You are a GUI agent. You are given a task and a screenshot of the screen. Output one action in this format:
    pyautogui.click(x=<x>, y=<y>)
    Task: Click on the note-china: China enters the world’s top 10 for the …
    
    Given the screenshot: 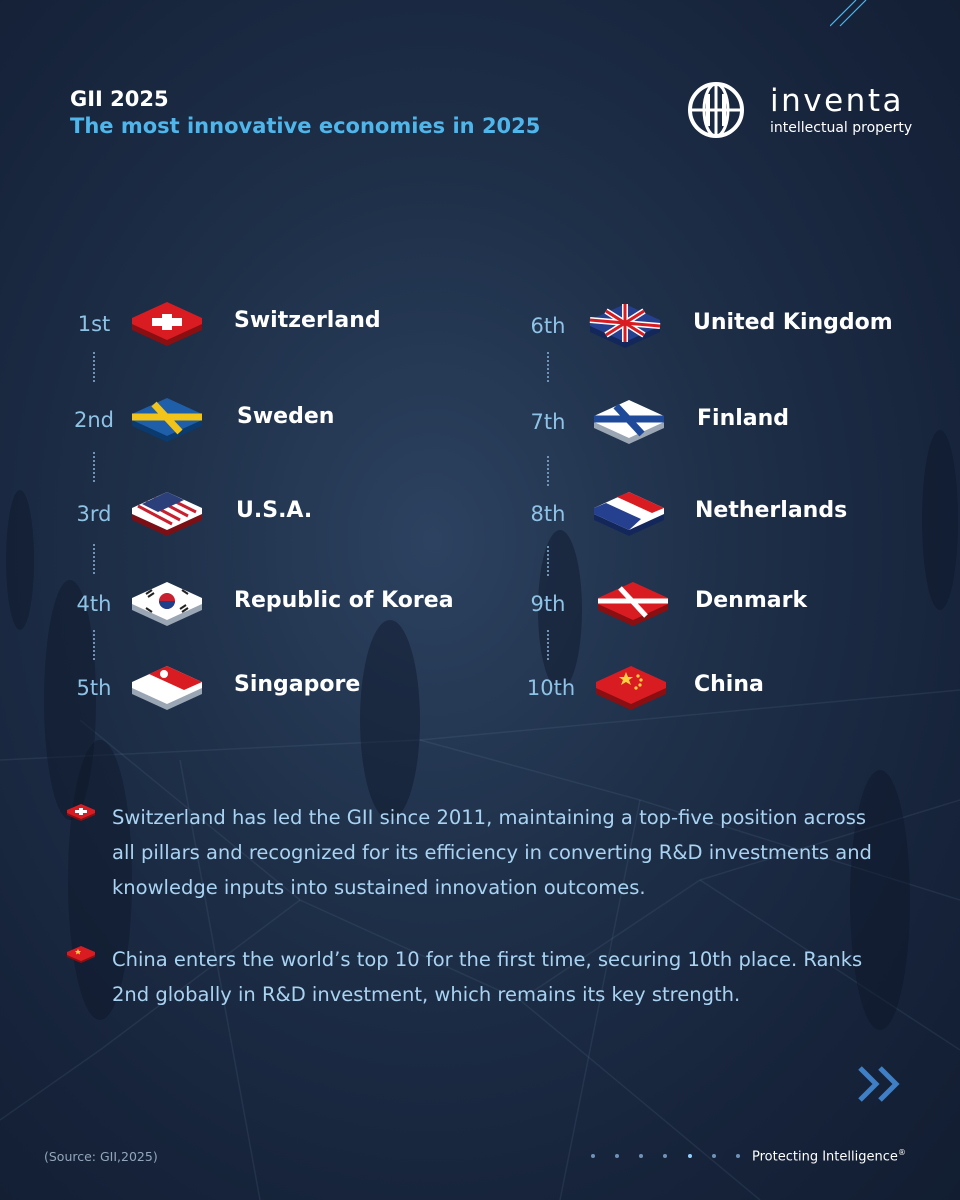 What is the action you would take?
    pyautogui.click(x=476, y=978)
    